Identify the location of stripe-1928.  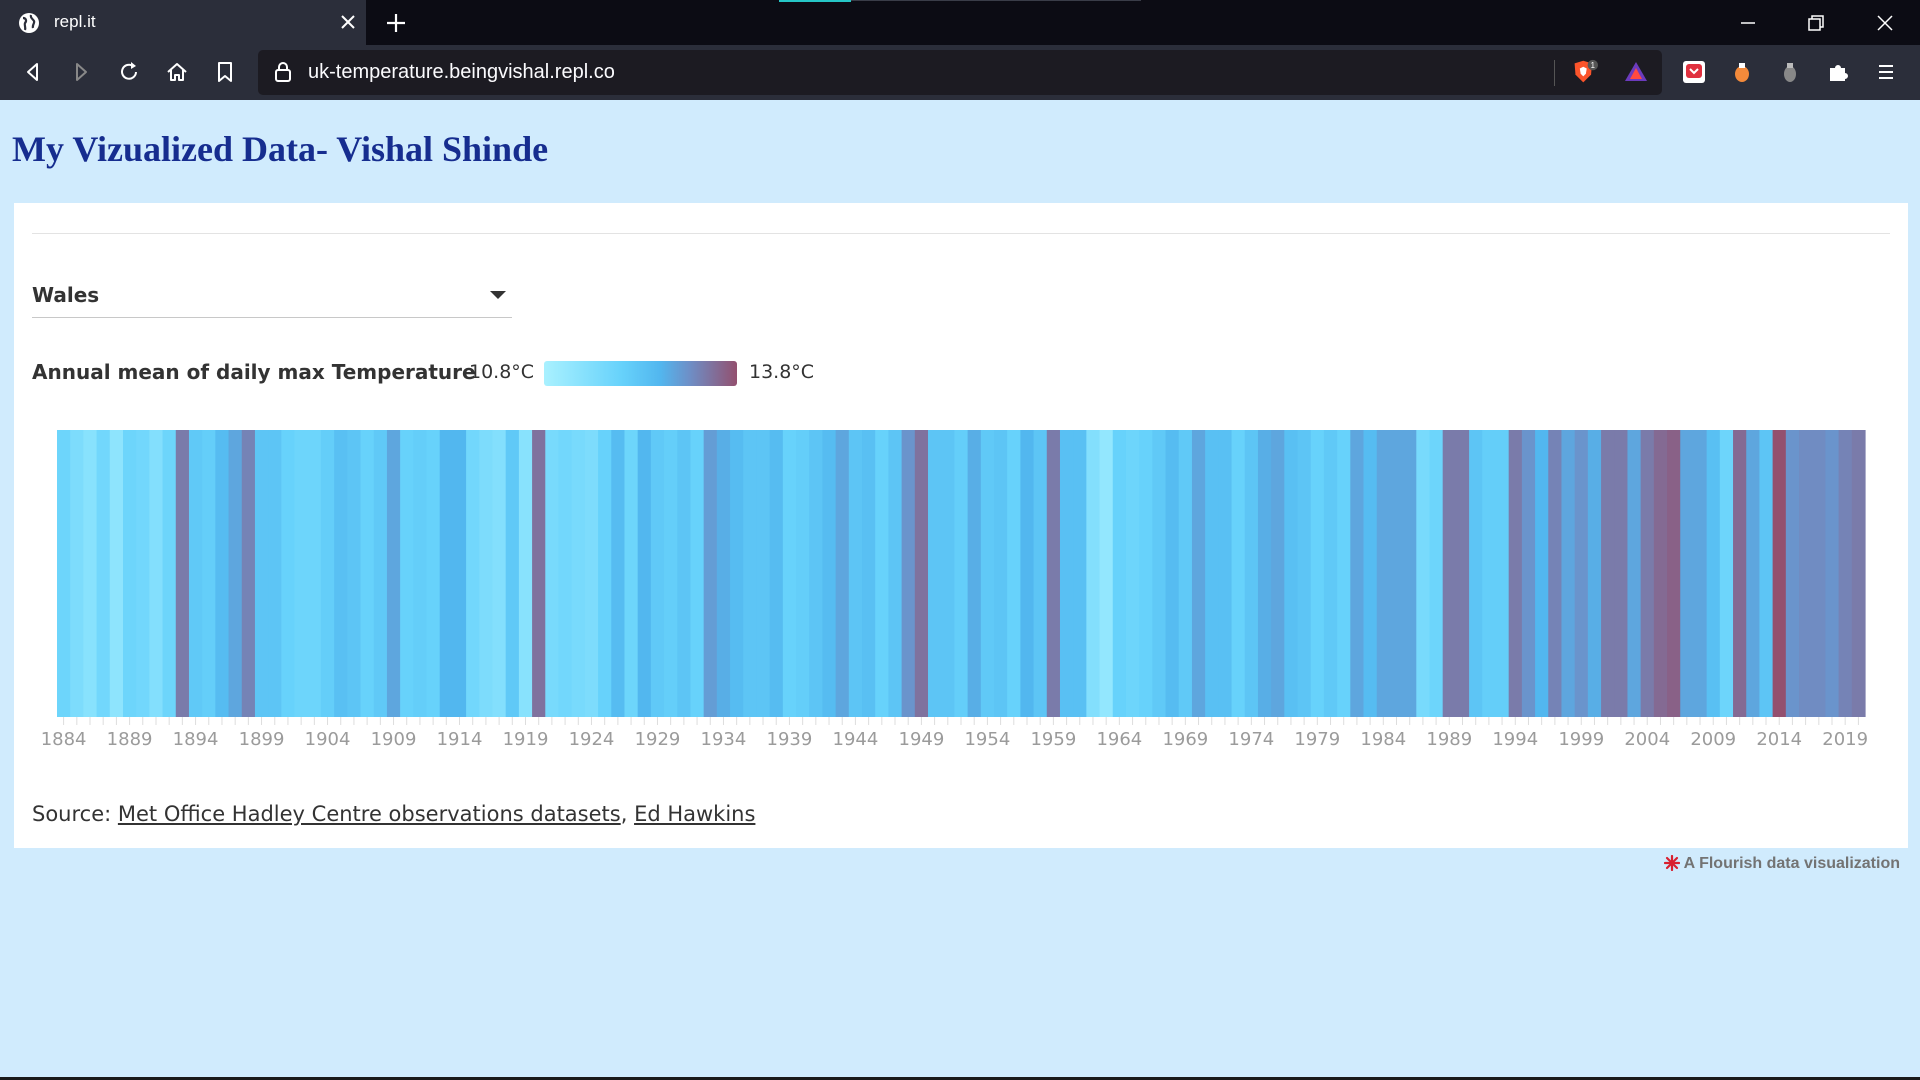
(644, 573).